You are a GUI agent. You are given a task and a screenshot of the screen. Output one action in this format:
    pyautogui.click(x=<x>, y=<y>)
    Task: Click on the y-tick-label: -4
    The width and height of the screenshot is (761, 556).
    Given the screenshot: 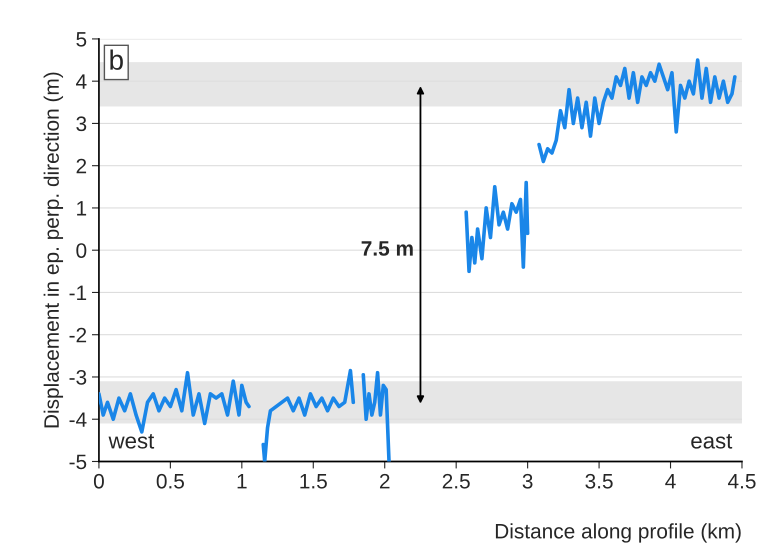 What is the action you would take?
    pyautogui.click(x=78, y=419)
    